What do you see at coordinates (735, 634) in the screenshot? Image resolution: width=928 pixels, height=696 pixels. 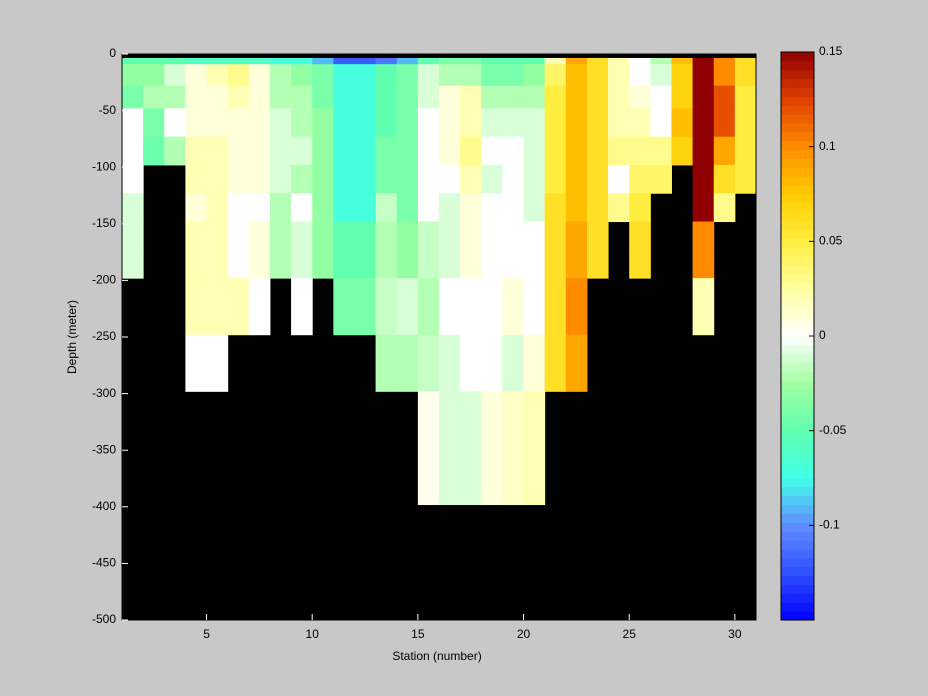 I see `x-tick-label: 30` at bounding box center [735, 634].